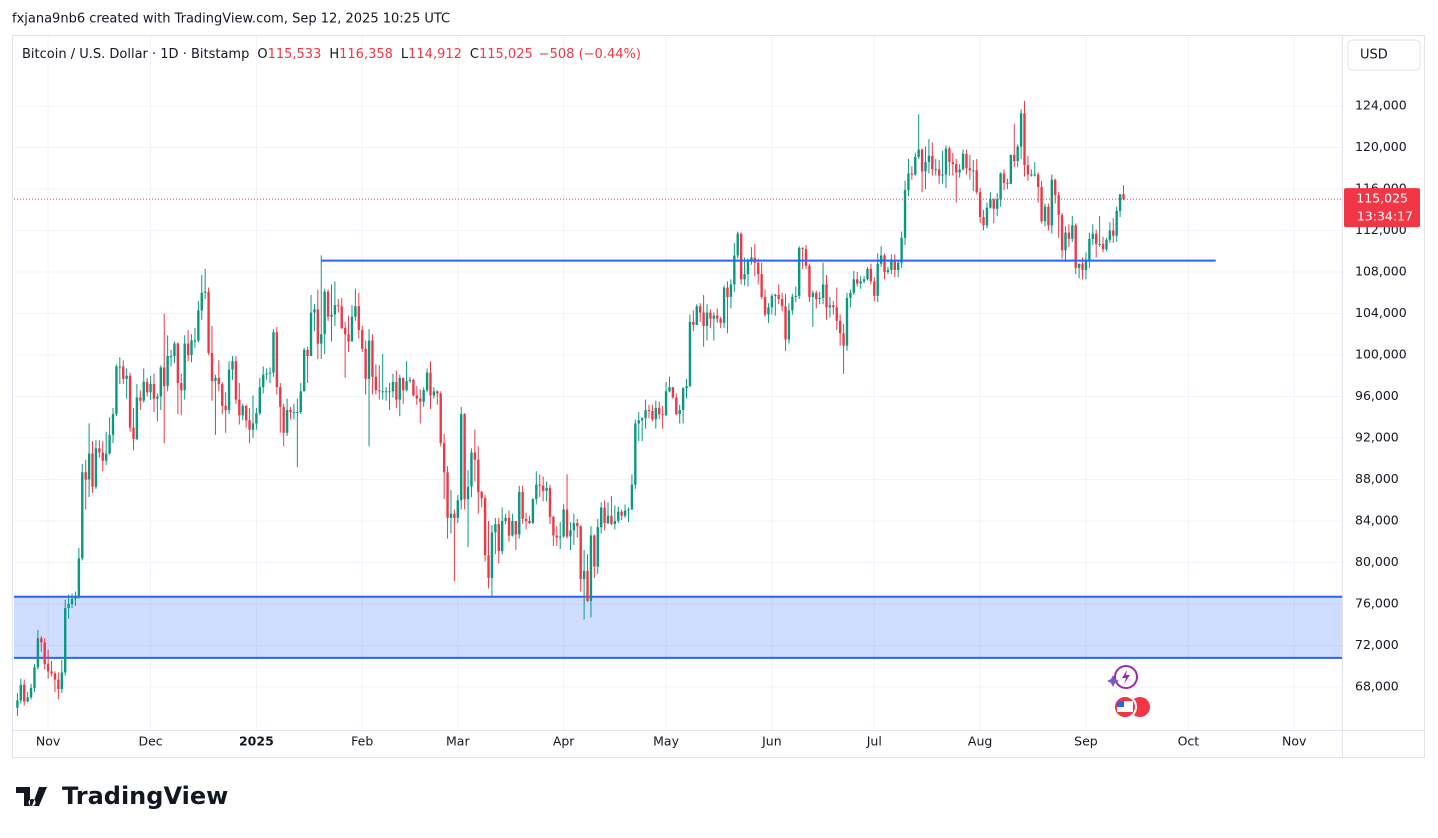 Image resolution: width=1438 pixels, height=838 pixels. What do you see at coordinates (666, 741) in the screenshot?
I see `x-tick-label: May` at bounding box center [666, 741].